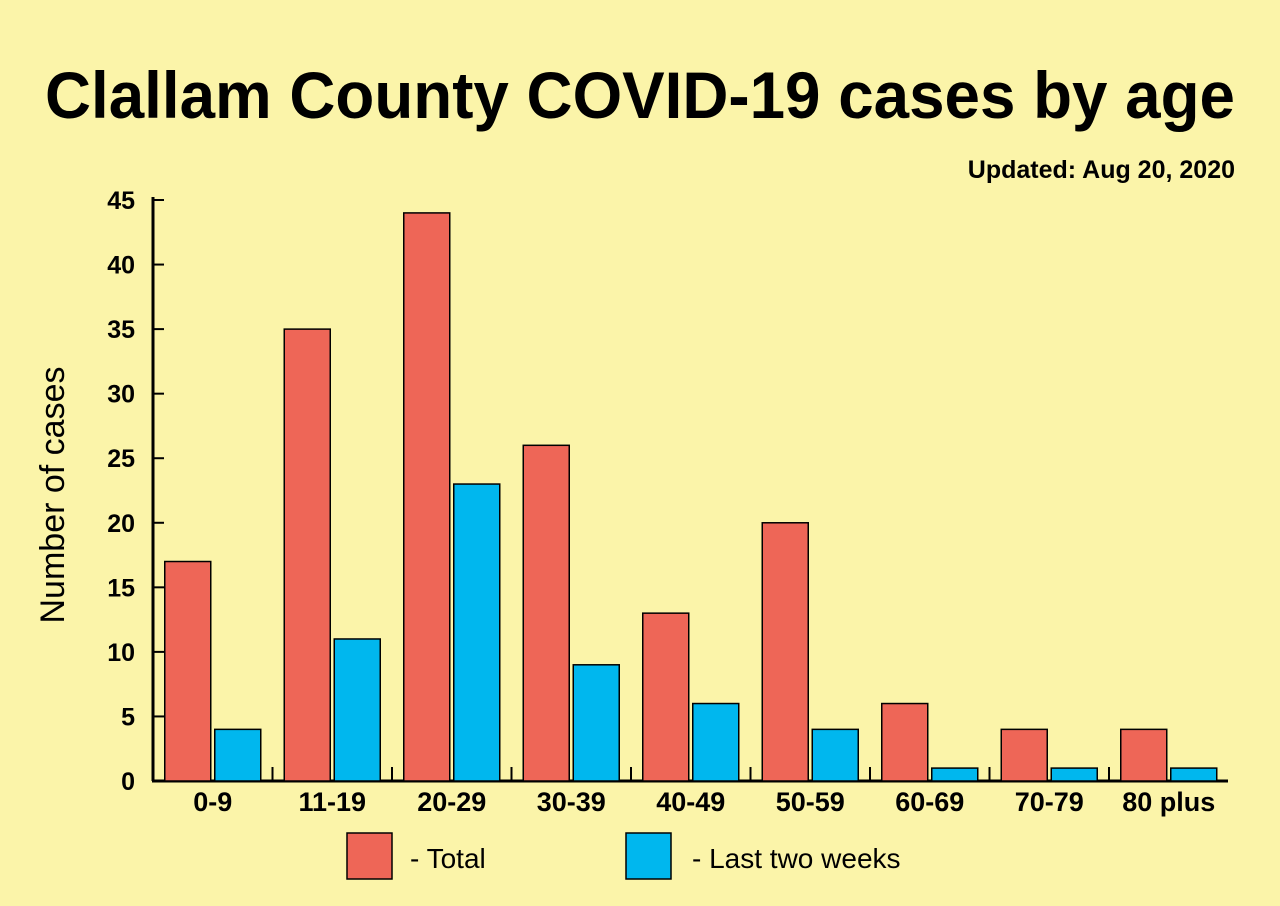 This screenshot has width=1280, height=906. Describe the element at coordinates (690, 802) in the screenshot. I see `x-tick-label: 40-49` at that location.